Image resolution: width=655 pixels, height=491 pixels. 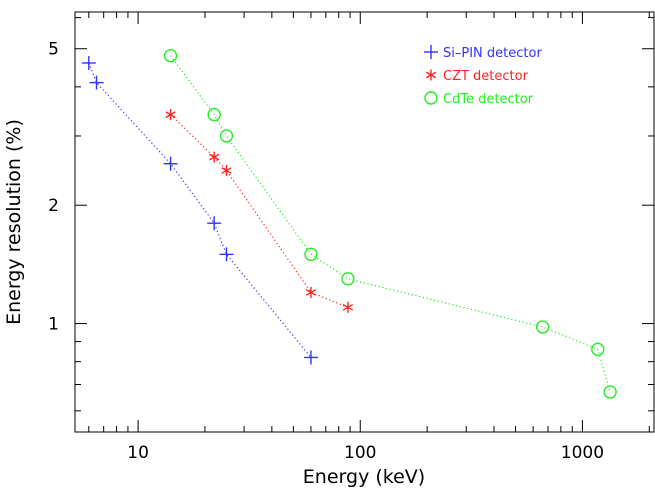 What do you see at coordinates (53, 325) in the screenshot?
I see `y-tick-label: 1` at bounding box center [53, 325].